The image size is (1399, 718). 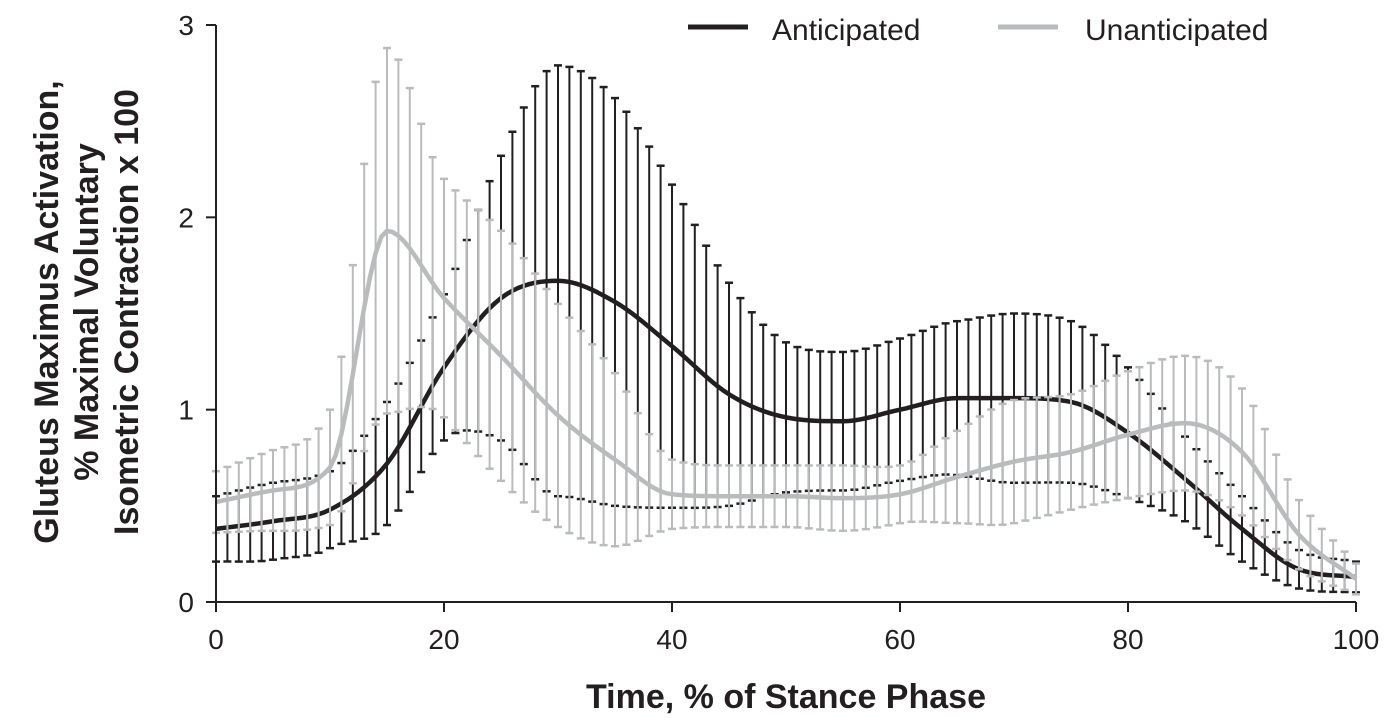 What do you see at coordinates (899, 639) in the screenshot?
I see `x-tick-label: 60` at bounding box center [899, 639].